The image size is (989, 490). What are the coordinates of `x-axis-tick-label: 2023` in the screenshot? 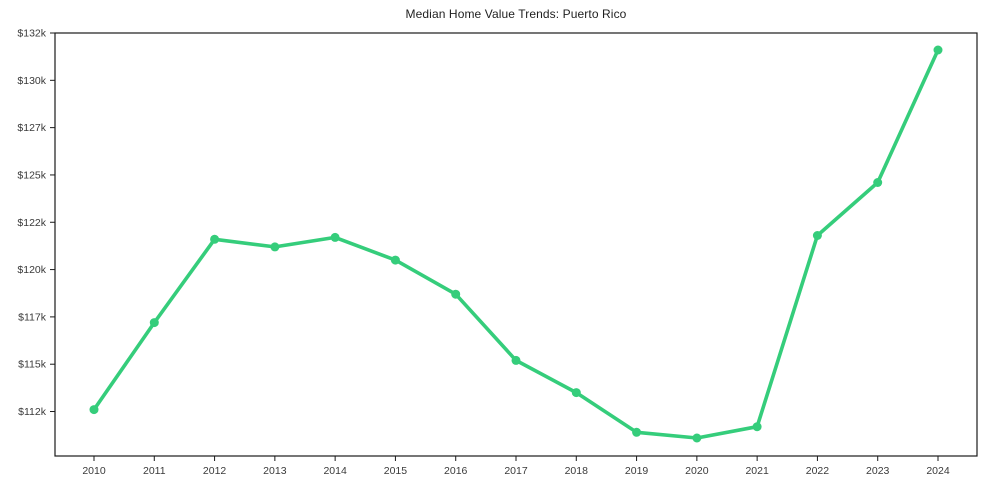 It's located at (878, 471).